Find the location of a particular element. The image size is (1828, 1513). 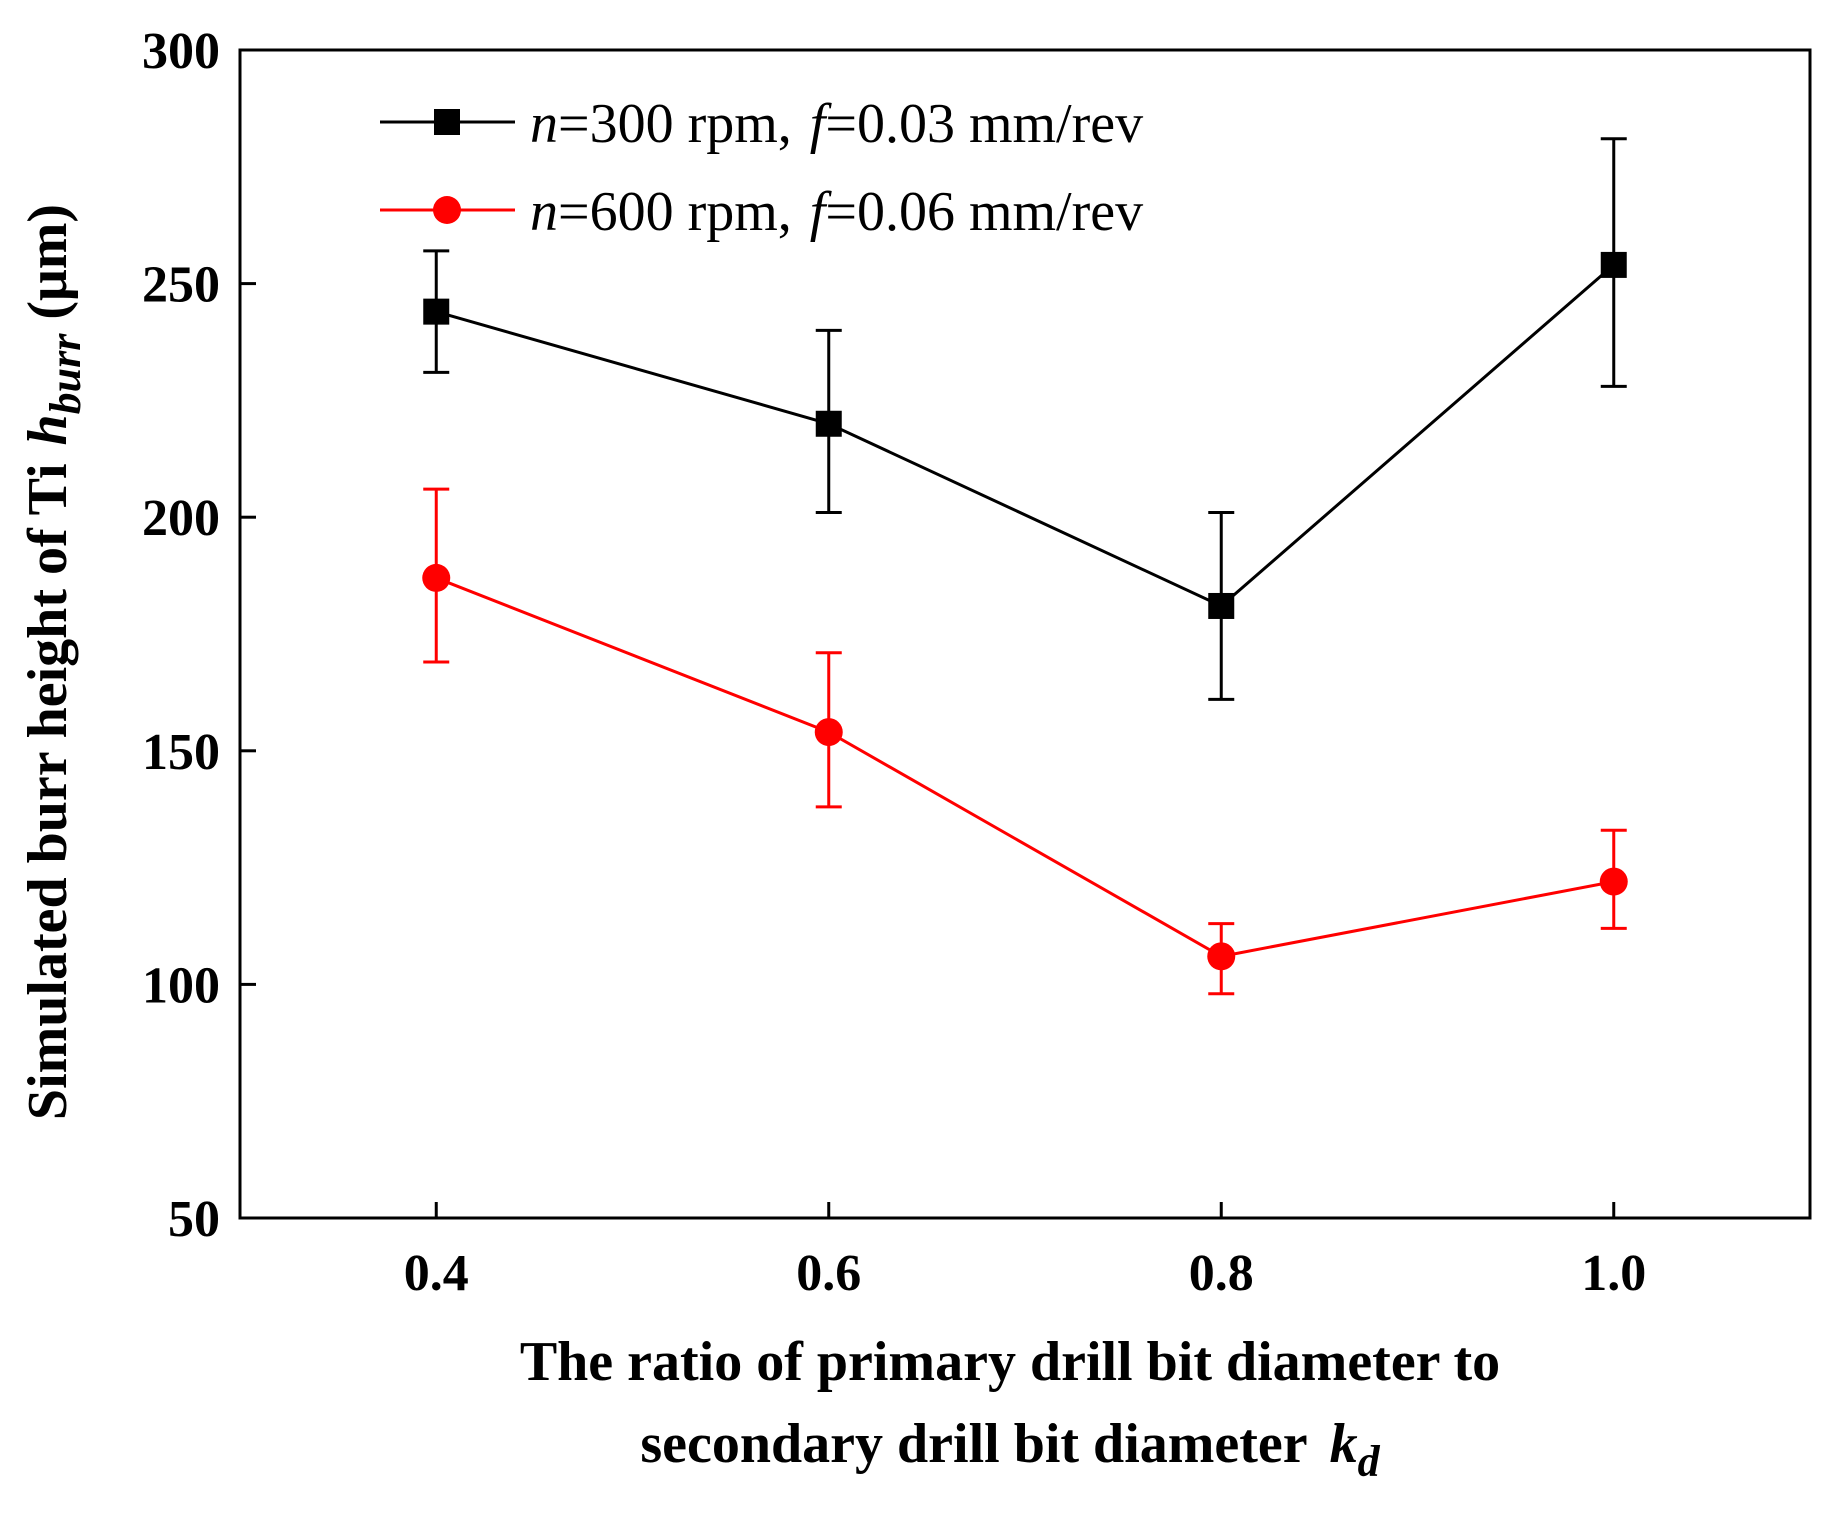

y-tick-label: 100 is located at coordinates (181, 985).